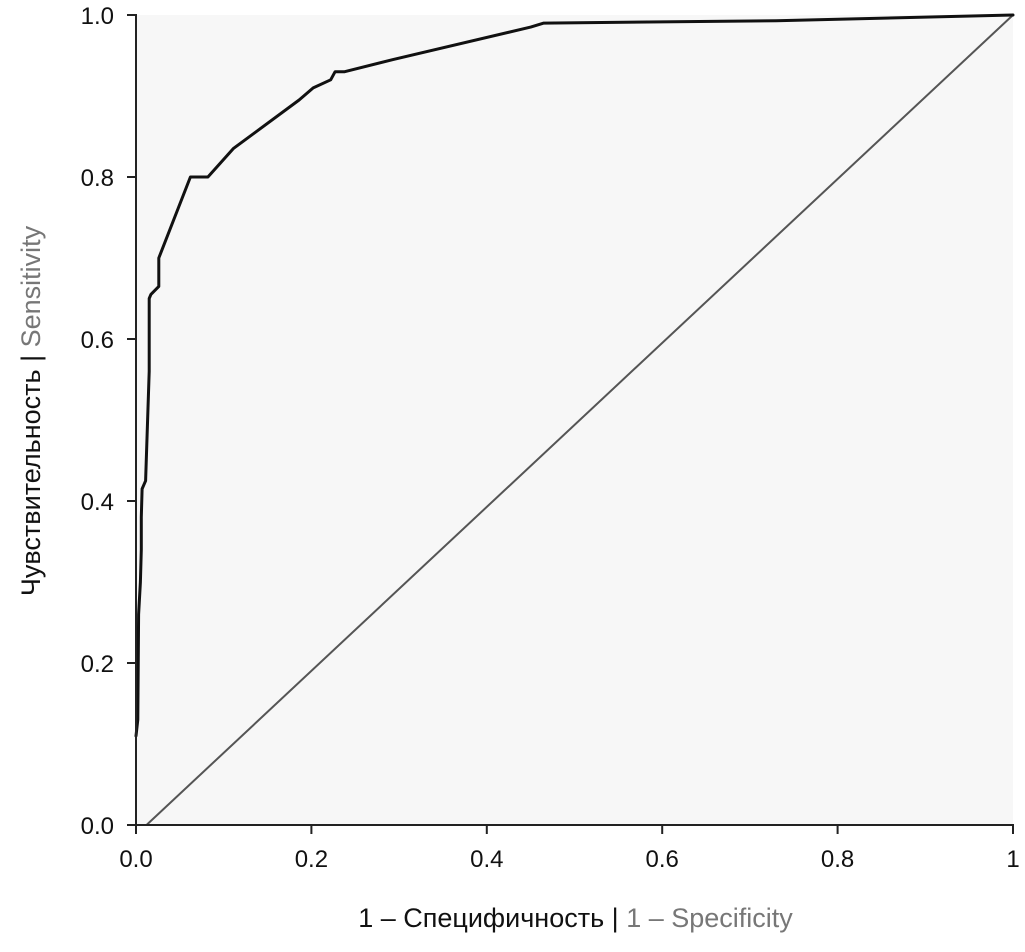 The width and height of the screenshot is (1025, 952). What do you see at coordinates (486, 859) in the screenshot?
I see `x-tick-label: 0.4` at bounding box center [486, 859].